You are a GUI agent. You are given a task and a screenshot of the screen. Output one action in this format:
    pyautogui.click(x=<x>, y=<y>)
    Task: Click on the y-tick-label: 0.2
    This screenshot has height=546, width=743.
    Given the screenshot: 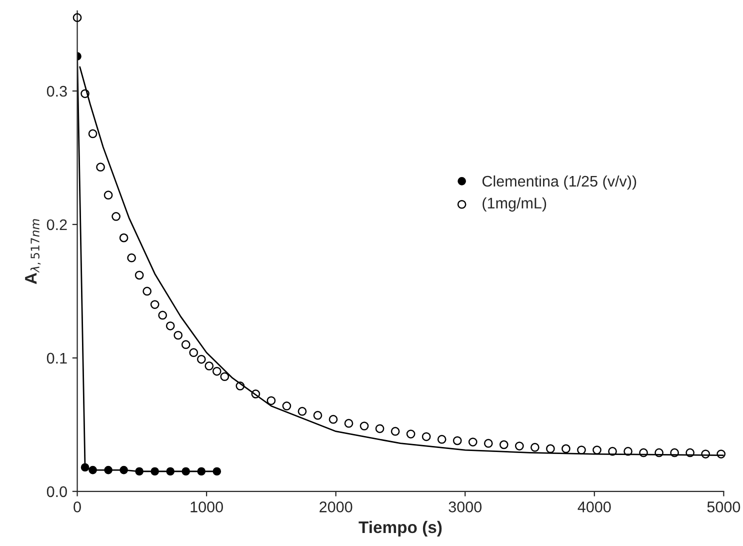 What is the action you would take?
    pyautogui.click(x=56, y=224)
    